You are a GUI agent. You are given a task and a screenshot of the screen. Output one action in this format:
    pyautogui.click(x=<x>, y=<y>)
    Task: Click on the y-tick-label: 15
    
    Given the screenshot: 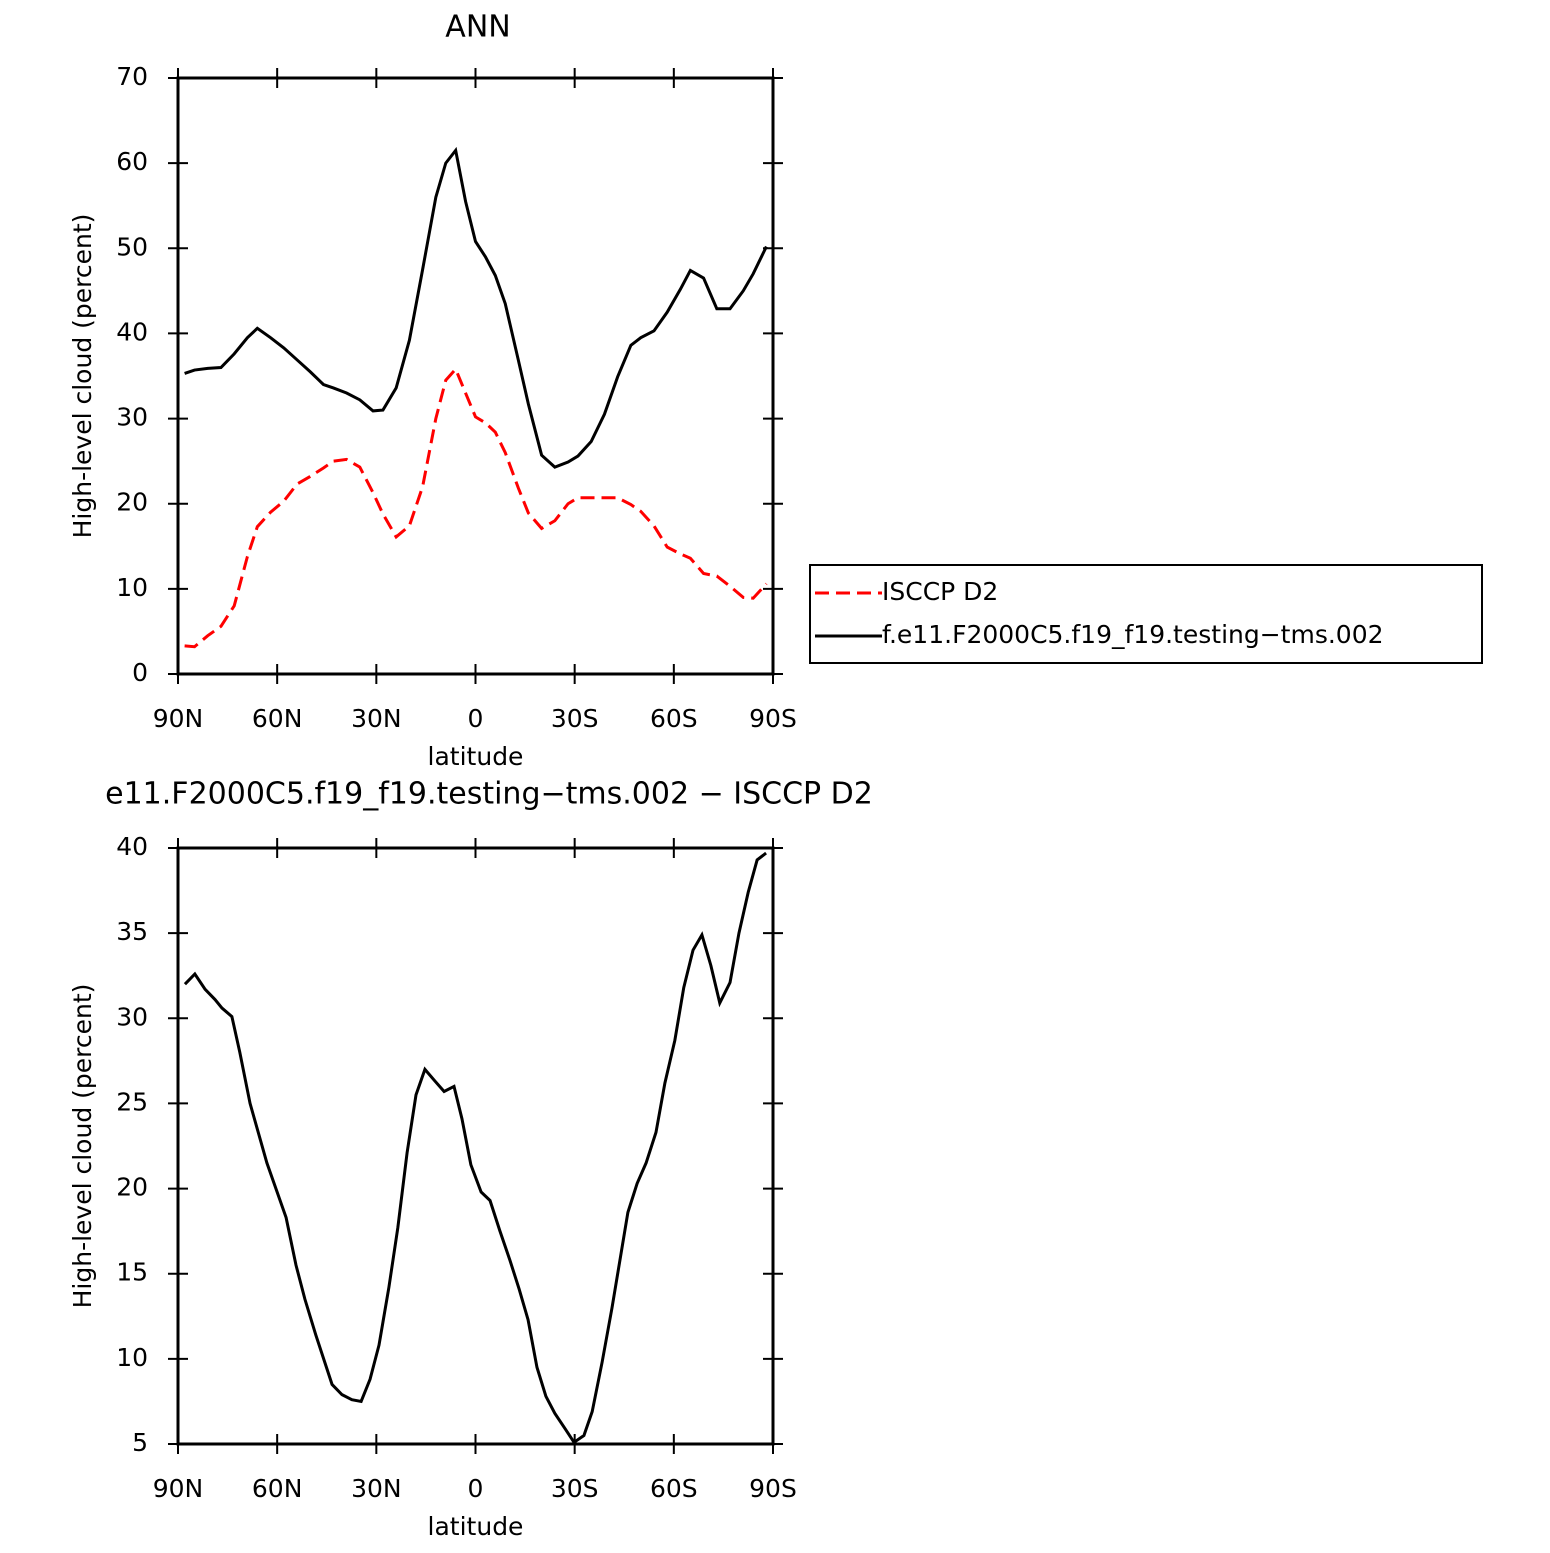 What is the action you would take?
    pyautogui.click(x=132, y=1272)
    